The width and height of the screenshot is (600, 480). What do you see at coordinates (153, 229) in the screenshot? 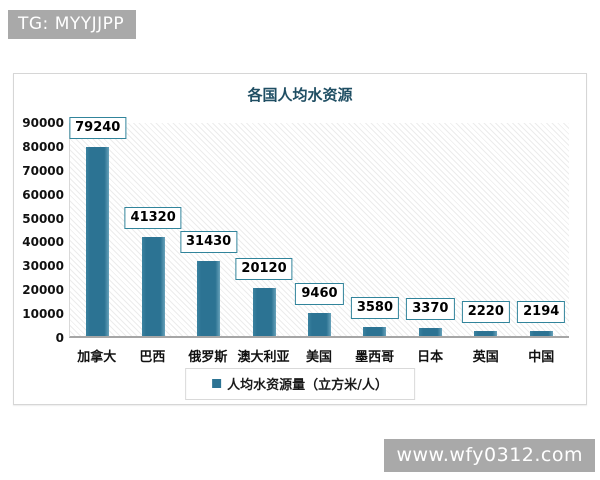
I see `bar-slot: 41320` at bounding box center [153, 229].